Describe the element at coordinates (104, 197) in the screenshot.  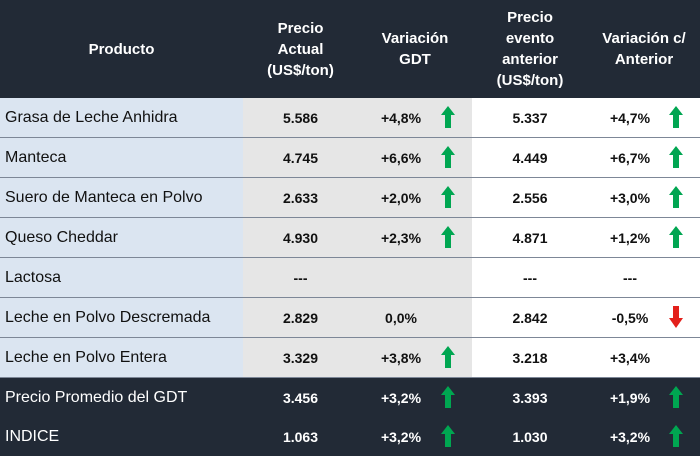
I see `cell-text: Suero de Manteca en Polvo` at that location.